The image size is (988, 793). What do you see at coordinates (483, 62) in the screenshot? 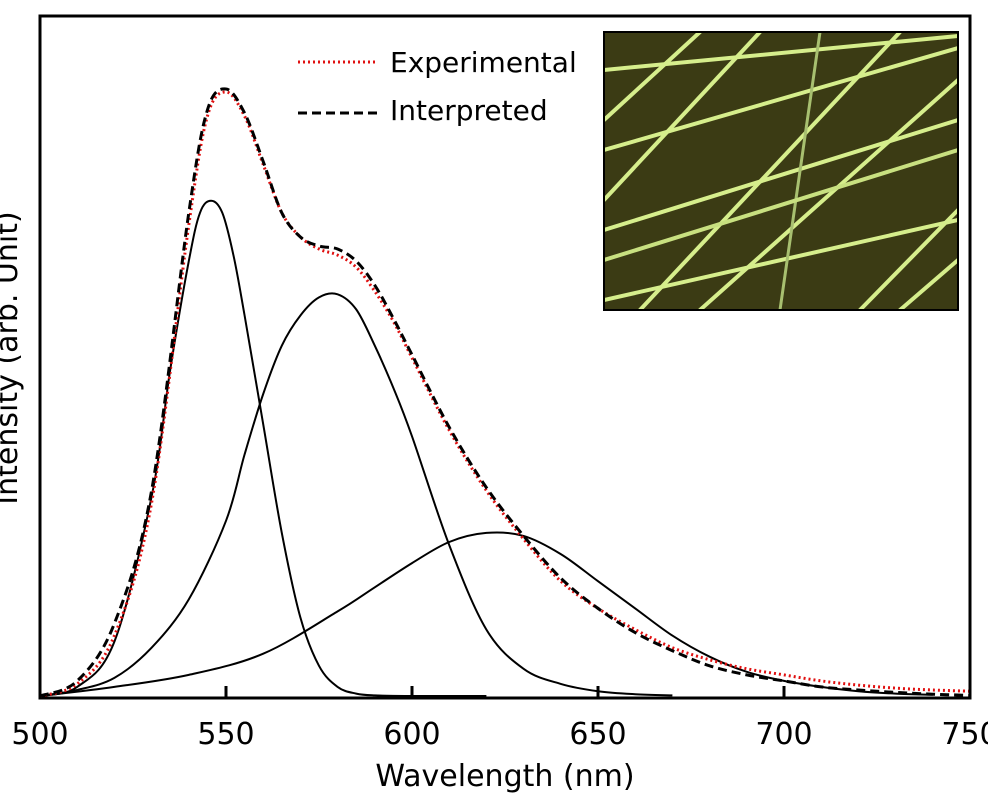
I see `legend-label-experimental: Experimental` at bounding box center [483, 62].